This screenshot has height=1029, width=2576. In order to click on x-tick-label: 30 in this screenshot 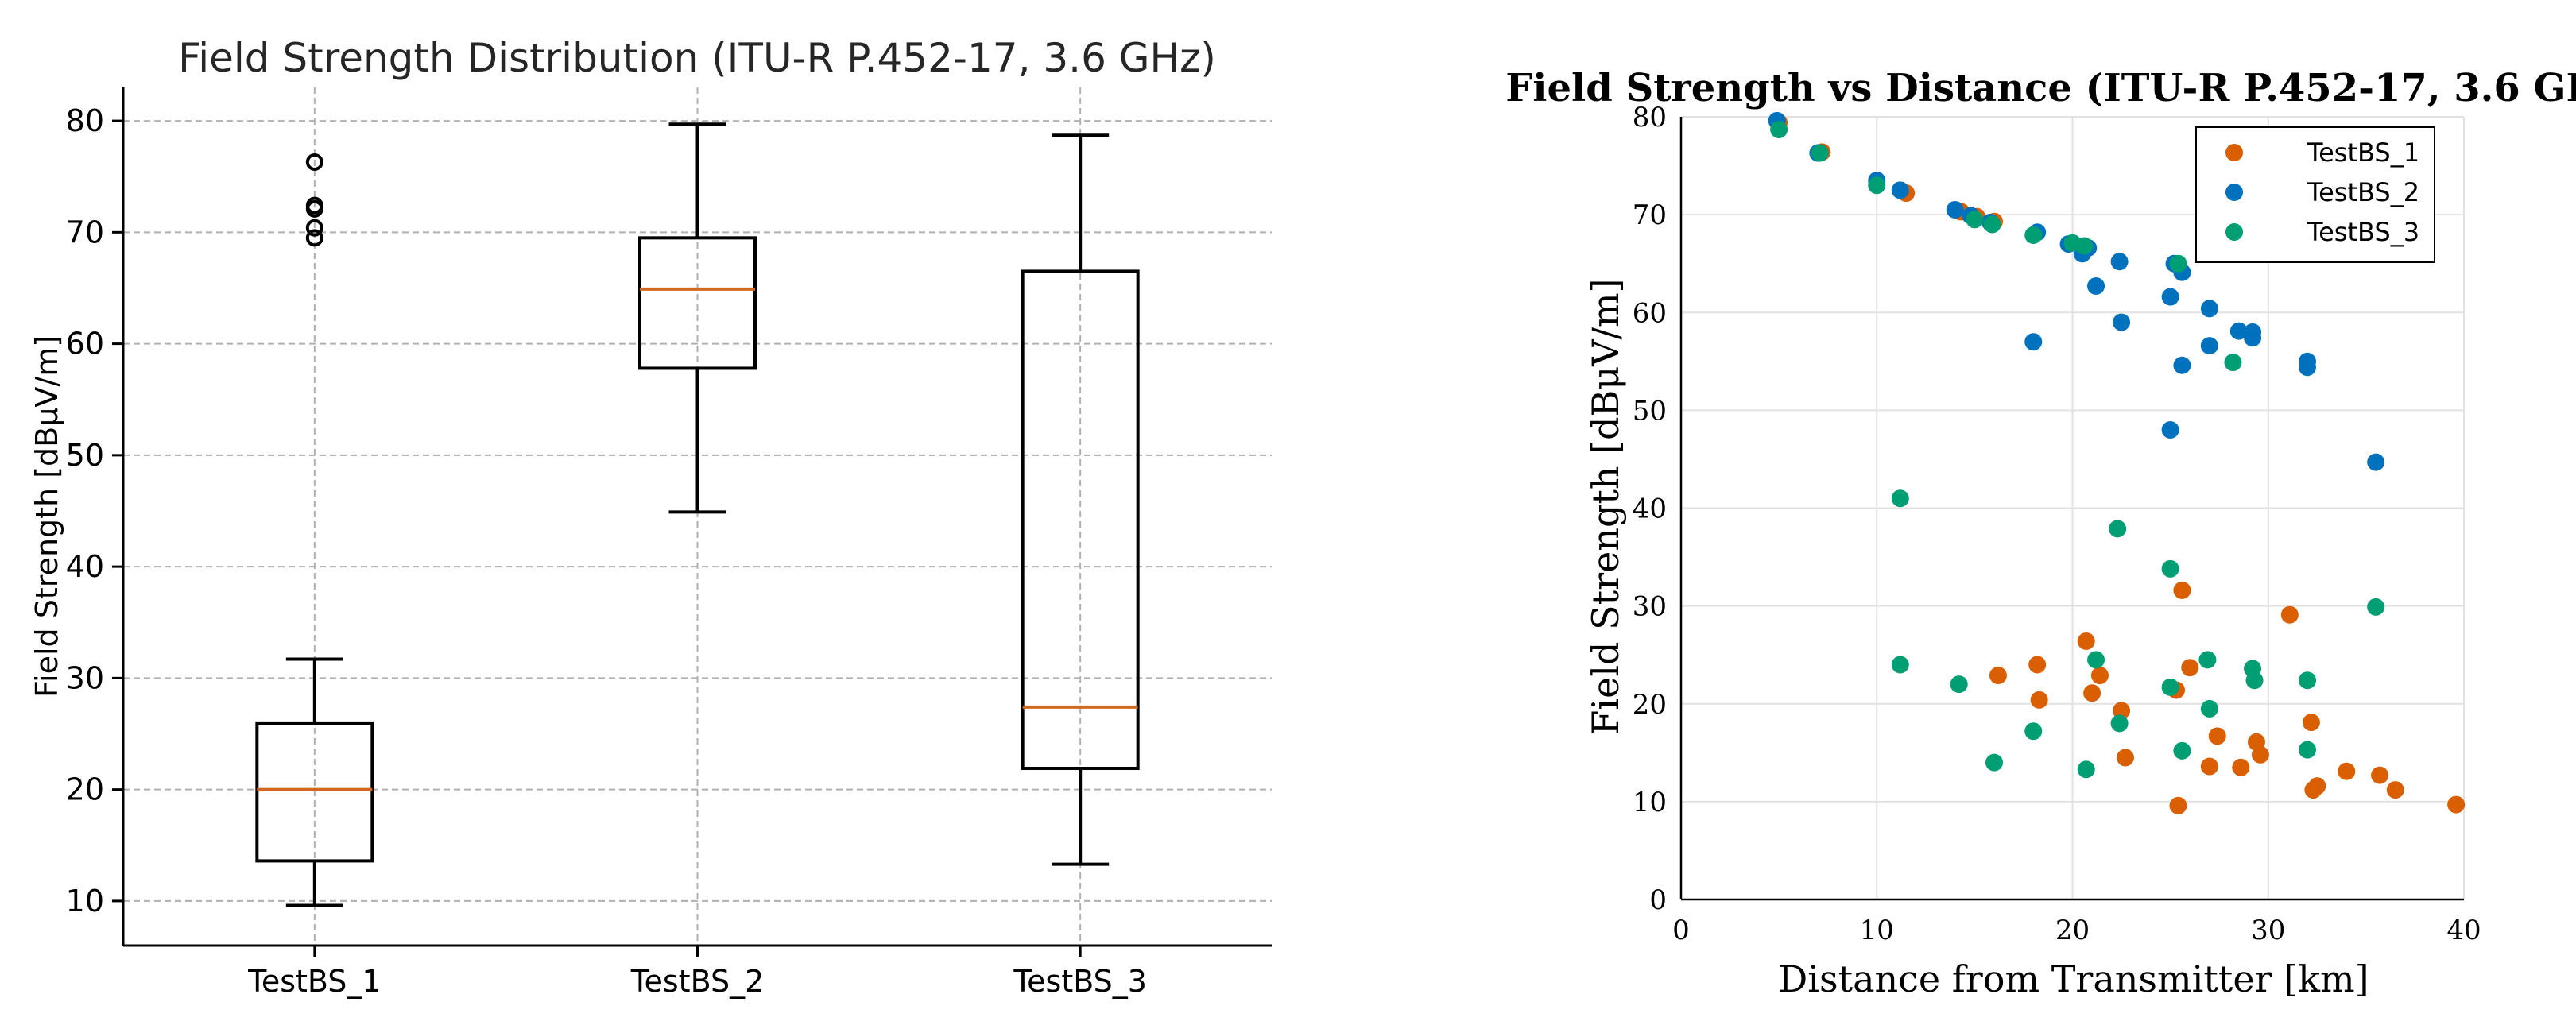, I will do `click(2268, 931)`.